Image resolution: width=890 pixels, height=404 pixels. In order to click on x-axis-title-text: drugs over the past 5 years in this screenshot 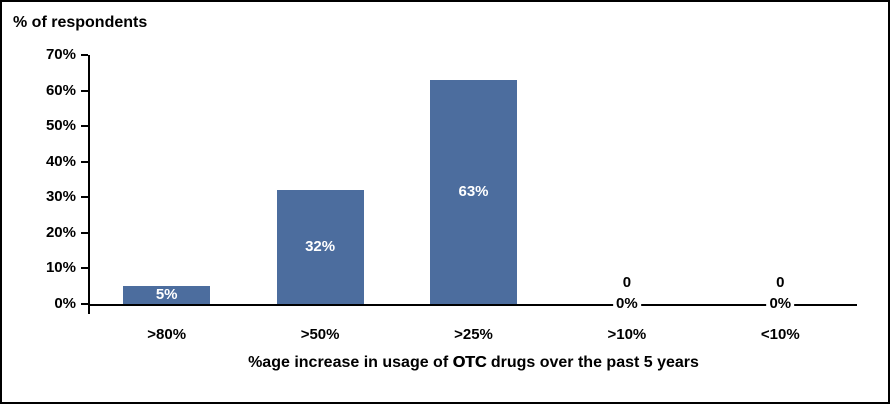, I will do `click(592, 362)`.